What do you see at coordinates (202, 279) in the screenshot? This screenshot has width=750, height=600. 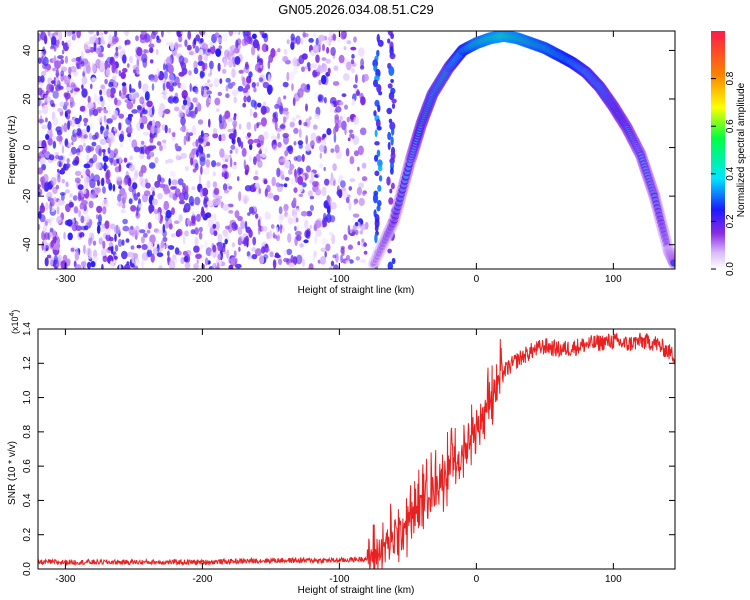 I see `x-tick-label: -200` at bounding box center [202, 279].